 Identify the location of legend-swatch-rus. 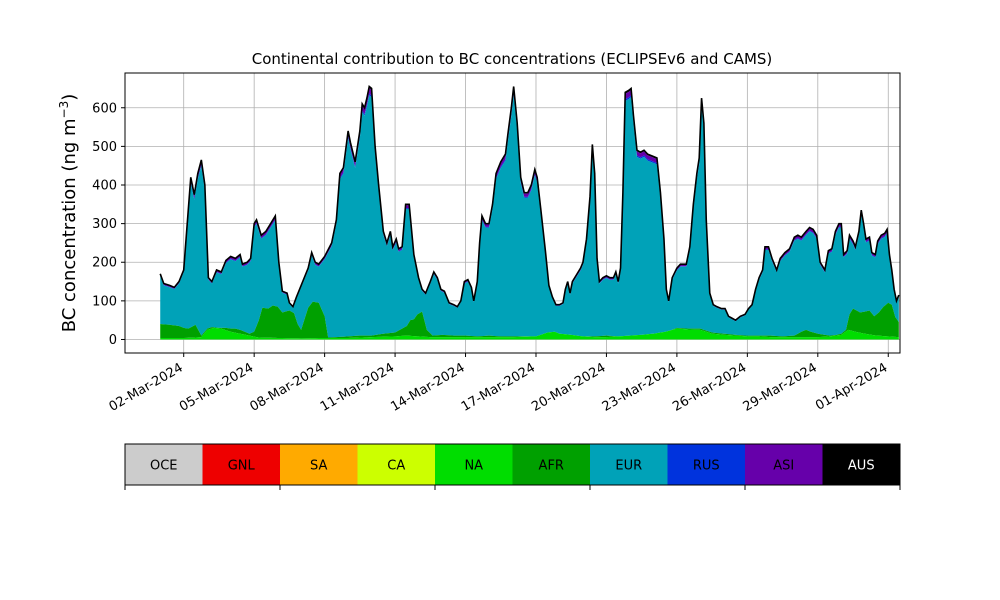
(706, 464).